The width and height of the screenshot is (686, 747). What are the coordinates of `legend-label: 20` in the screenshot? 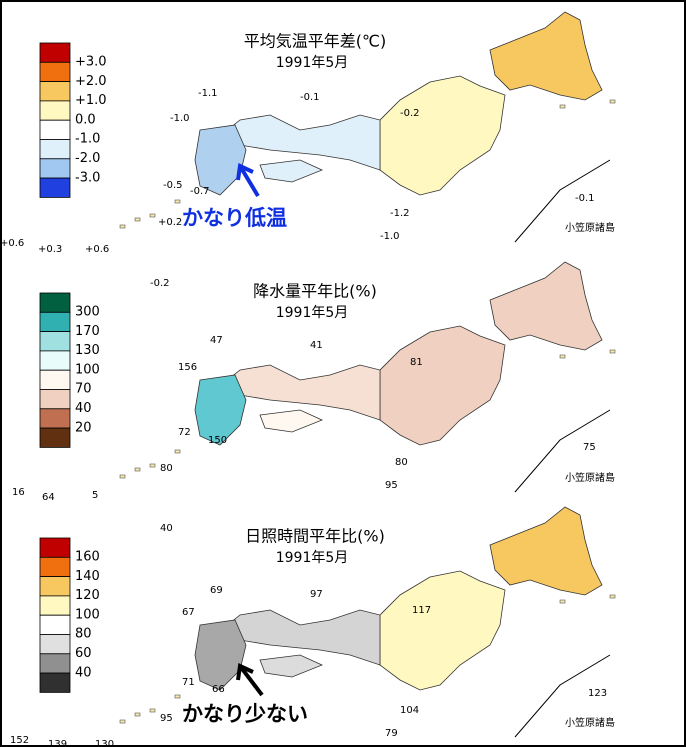 It's located at (83, 427).